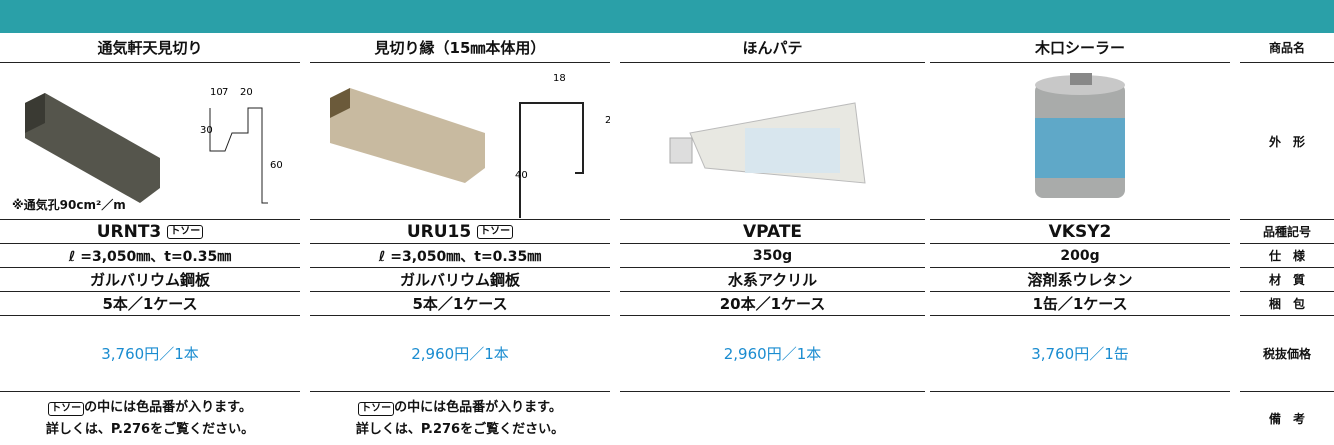  I want to click on product-name: 通気軒天見切り, so click(150, 48).